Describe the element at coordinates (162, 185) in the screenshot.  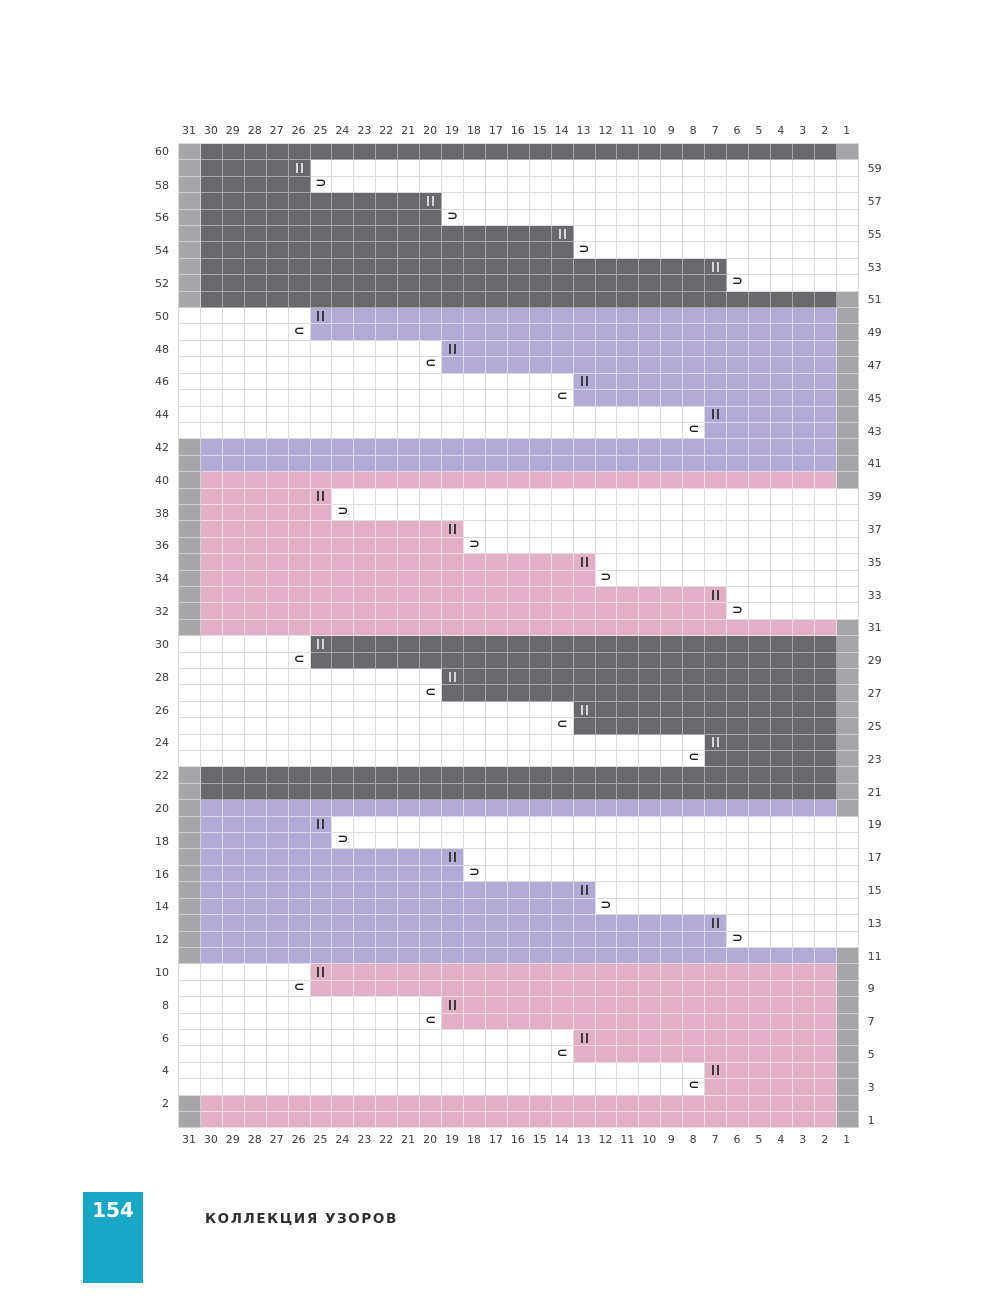
I see `row-label-left: 58` at that location.